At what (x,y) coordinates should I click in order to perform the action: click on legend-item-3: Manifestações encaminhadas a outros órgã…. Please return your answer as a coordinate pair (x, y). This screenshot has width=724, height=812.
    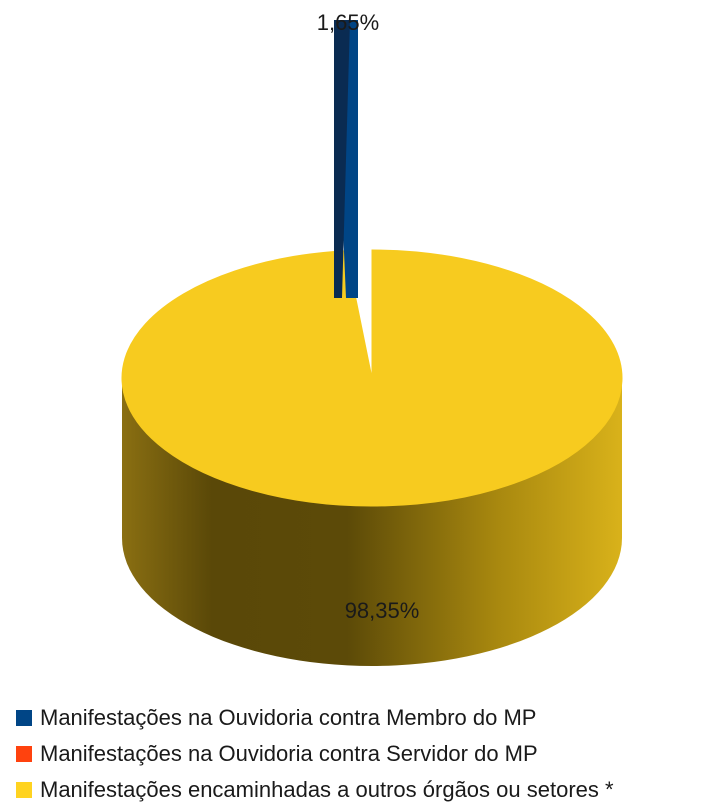
    Looking at the image, I should click on (315, 790).